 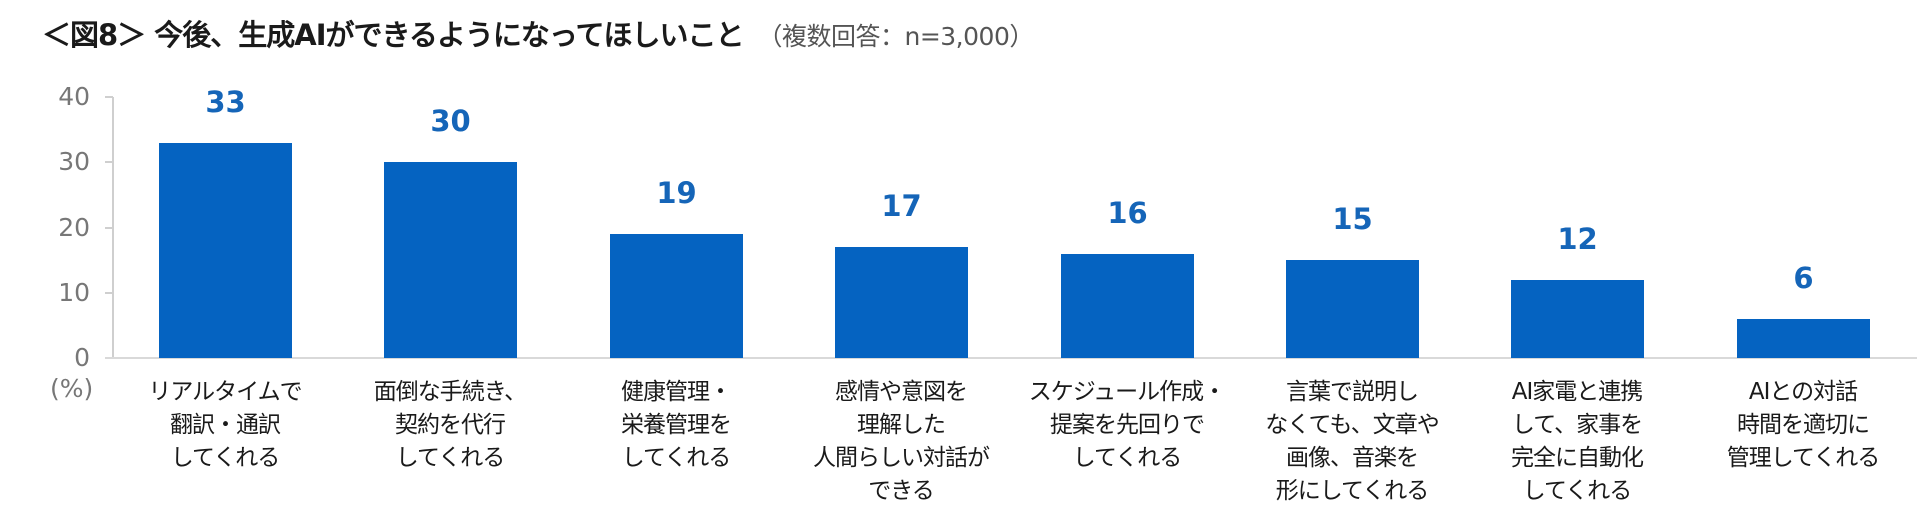 What do you see at coordinates (1577, 458) in the screenshot?
I see `category-label-line: 完全に自動化` at bounding box center [1577, 458].